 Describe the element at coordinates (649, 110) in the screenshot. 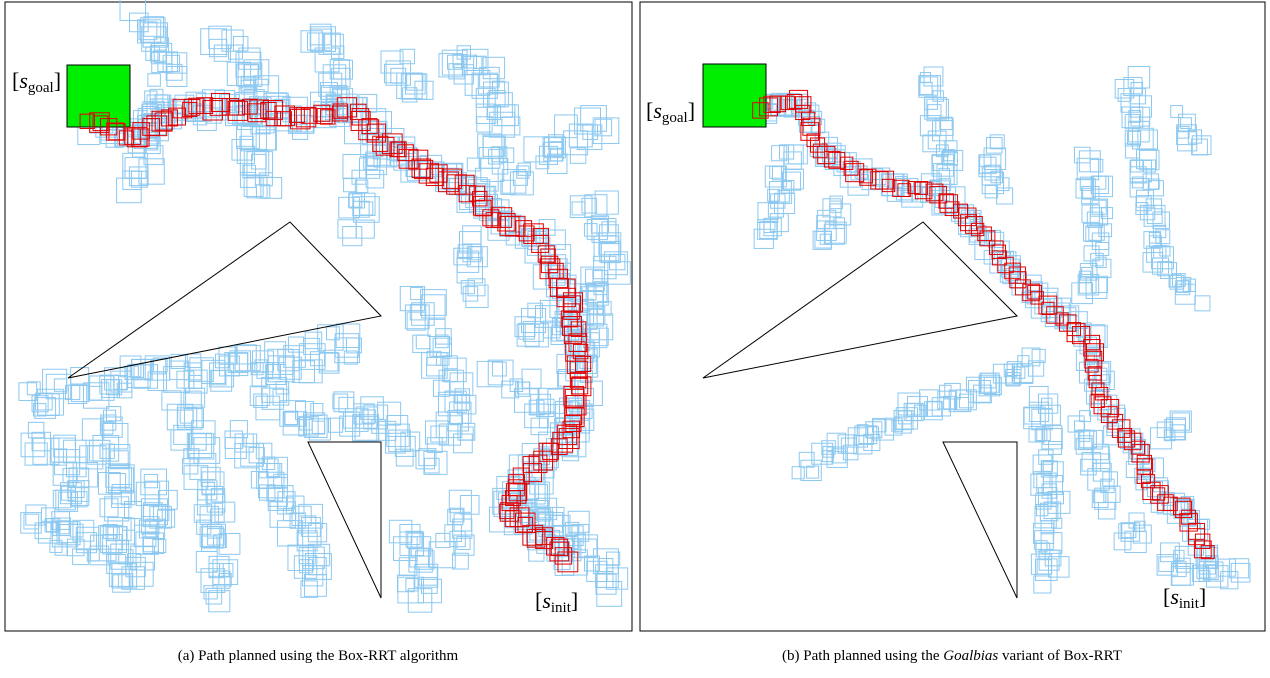

I see `bracket: [` at that location.